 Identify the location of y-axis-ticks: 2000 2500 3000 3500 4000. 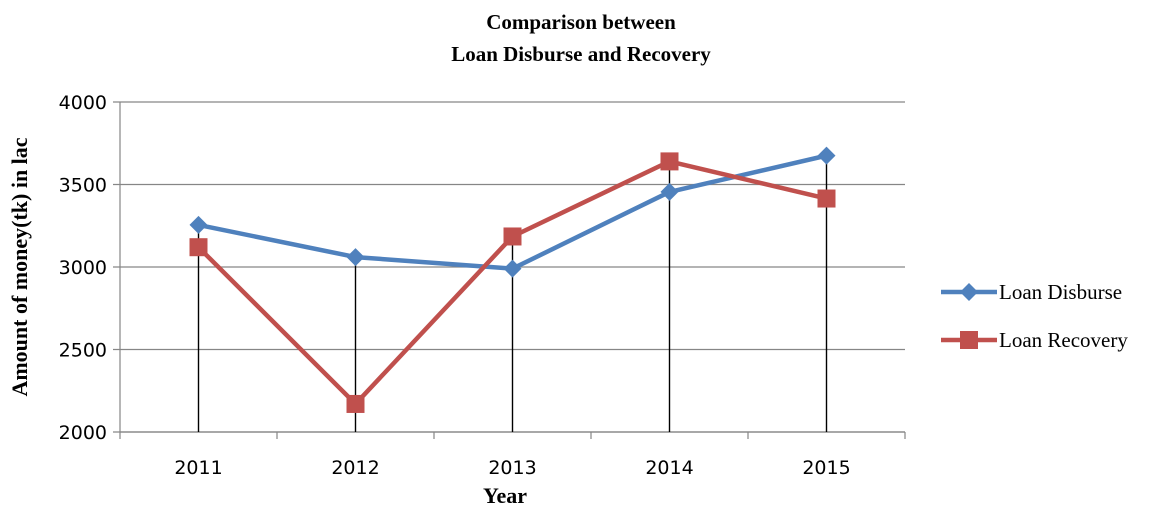
(83, 268).